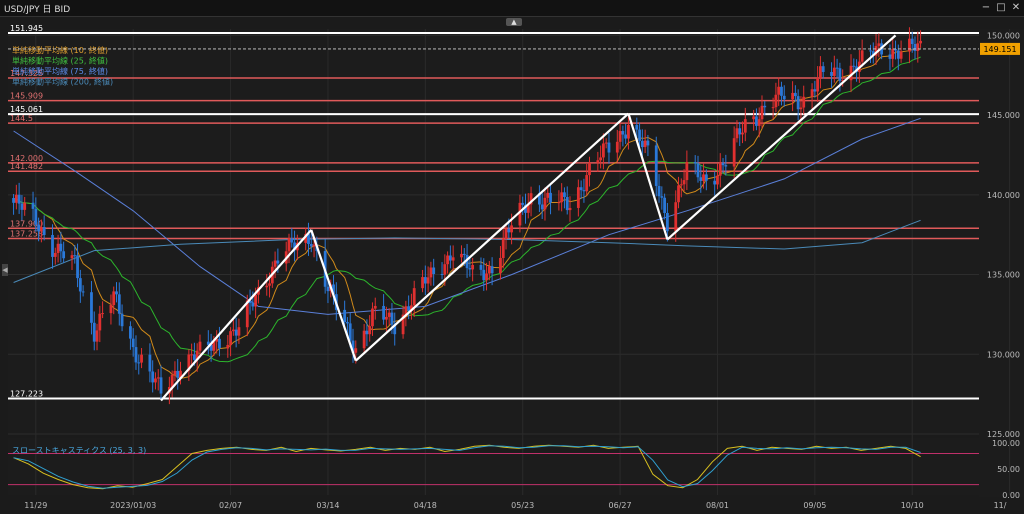 Image resolution: width=1024 pixels, height=514 pixels. I want to click on title-bar: USD/JPY 日 BID − □ ✕, so click(512, 8).